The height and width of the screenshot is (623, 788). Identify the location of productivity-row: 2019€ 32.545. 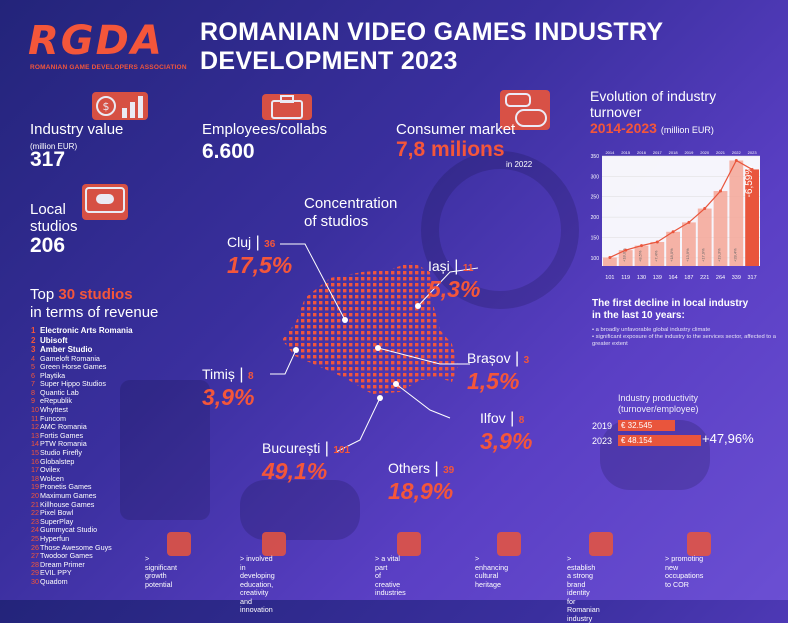
(672, 425).